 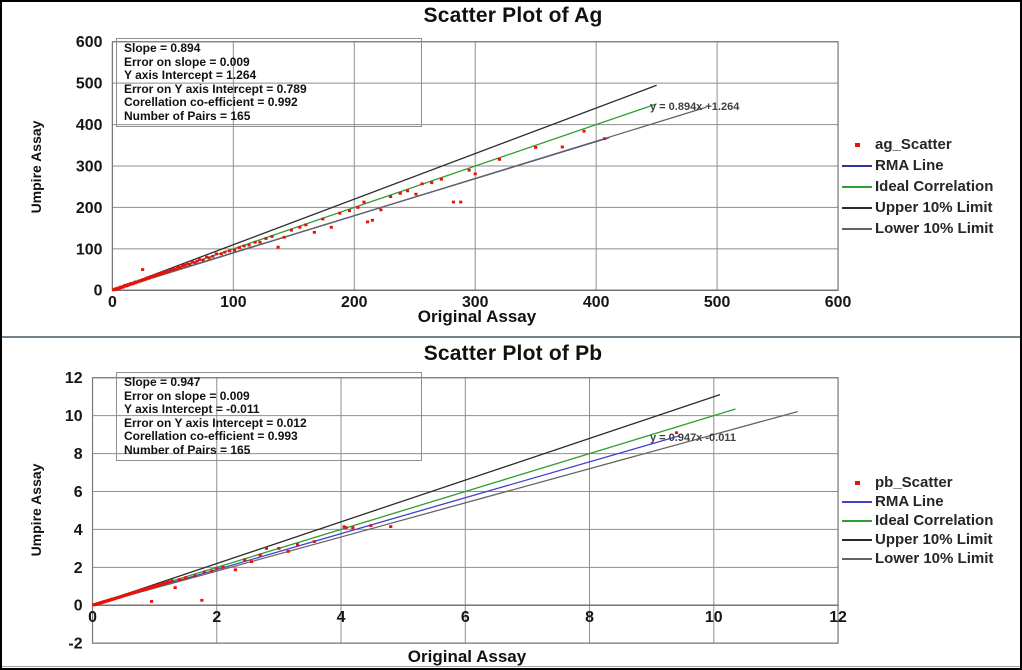 What do you see at coordinates (192, 409) in the screenshot?
I see `pb-stat-intercept: Y axis Intercept = -0.011` at bounding box center [192, 409].